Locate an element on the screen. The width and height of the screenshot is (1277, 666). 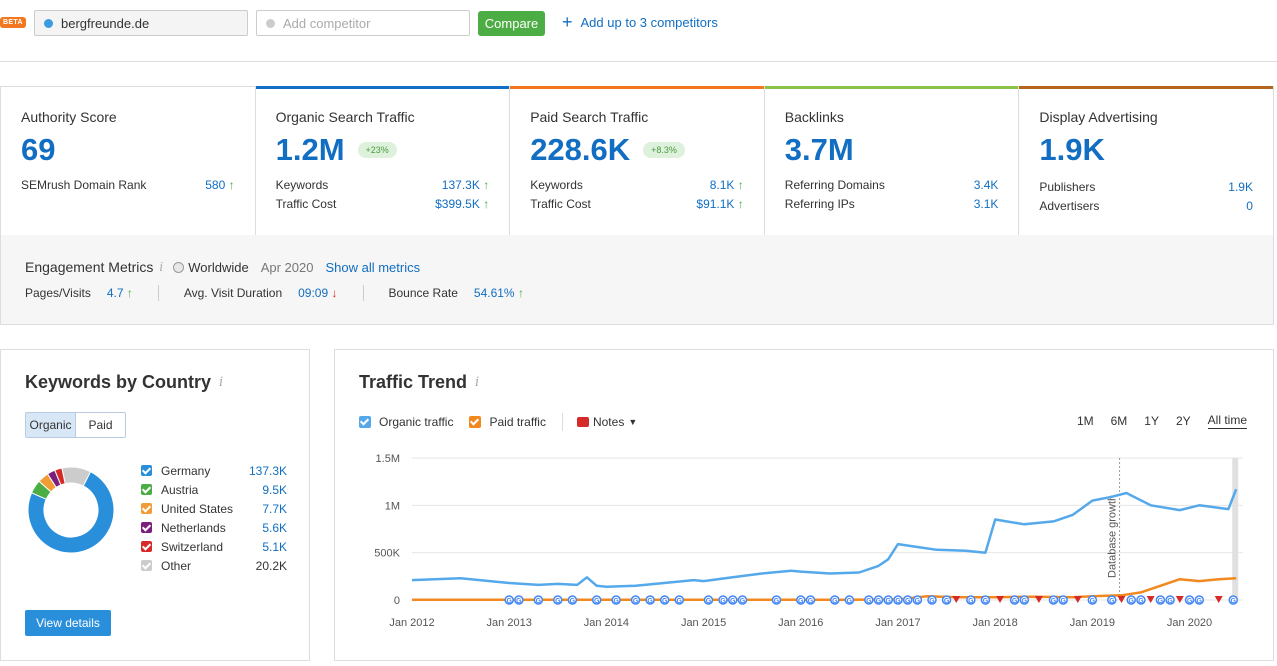
visit-duration-value: 09:09 is located at coordinates (313, 293).